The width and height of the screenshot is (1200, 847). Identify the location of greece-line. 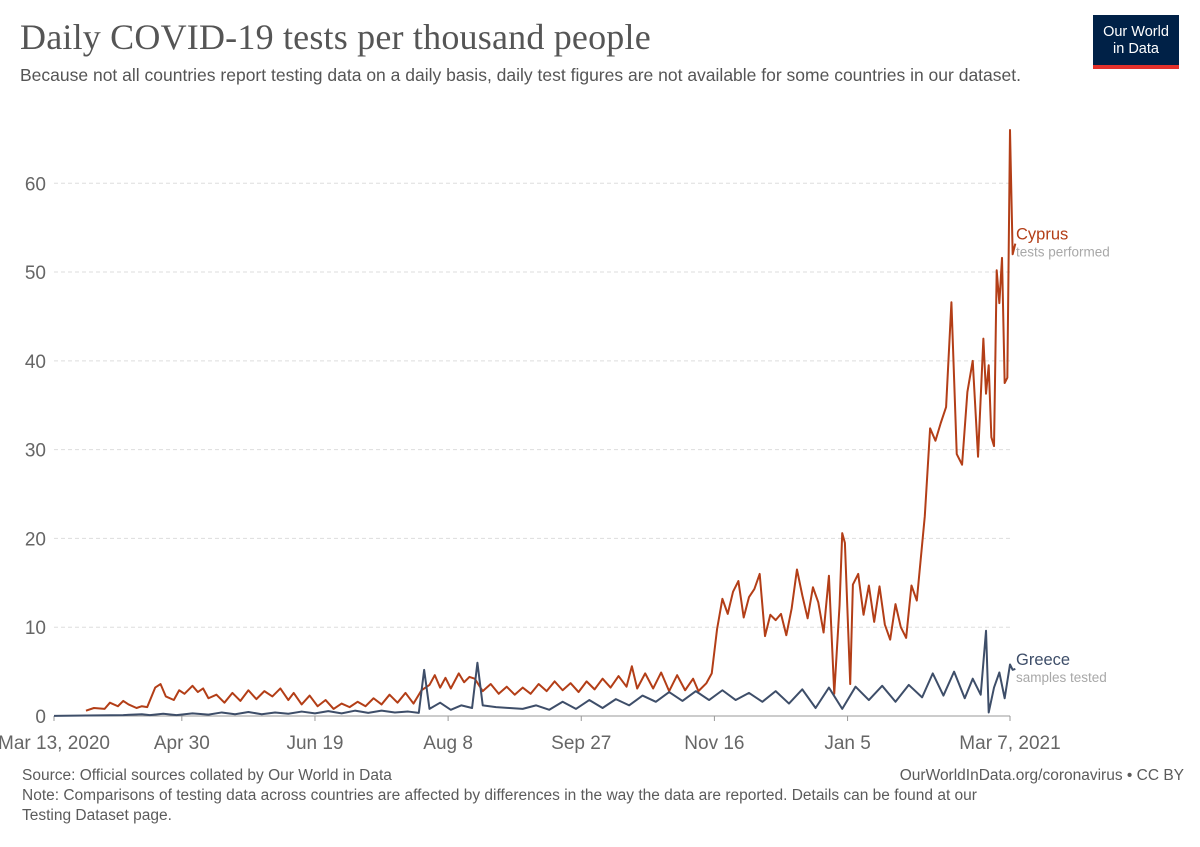
(534, 673).